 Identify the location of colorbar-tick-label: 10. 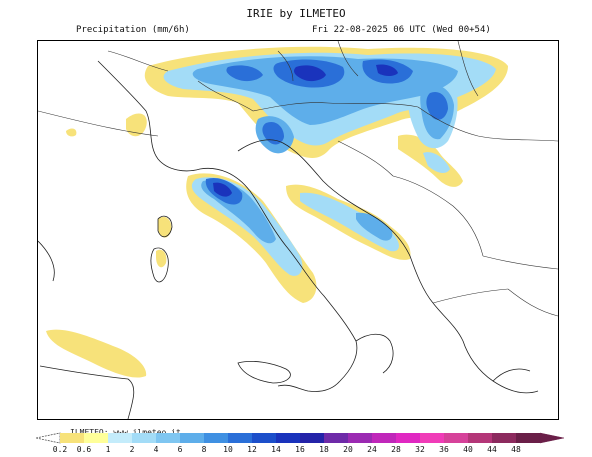
(228, 449).